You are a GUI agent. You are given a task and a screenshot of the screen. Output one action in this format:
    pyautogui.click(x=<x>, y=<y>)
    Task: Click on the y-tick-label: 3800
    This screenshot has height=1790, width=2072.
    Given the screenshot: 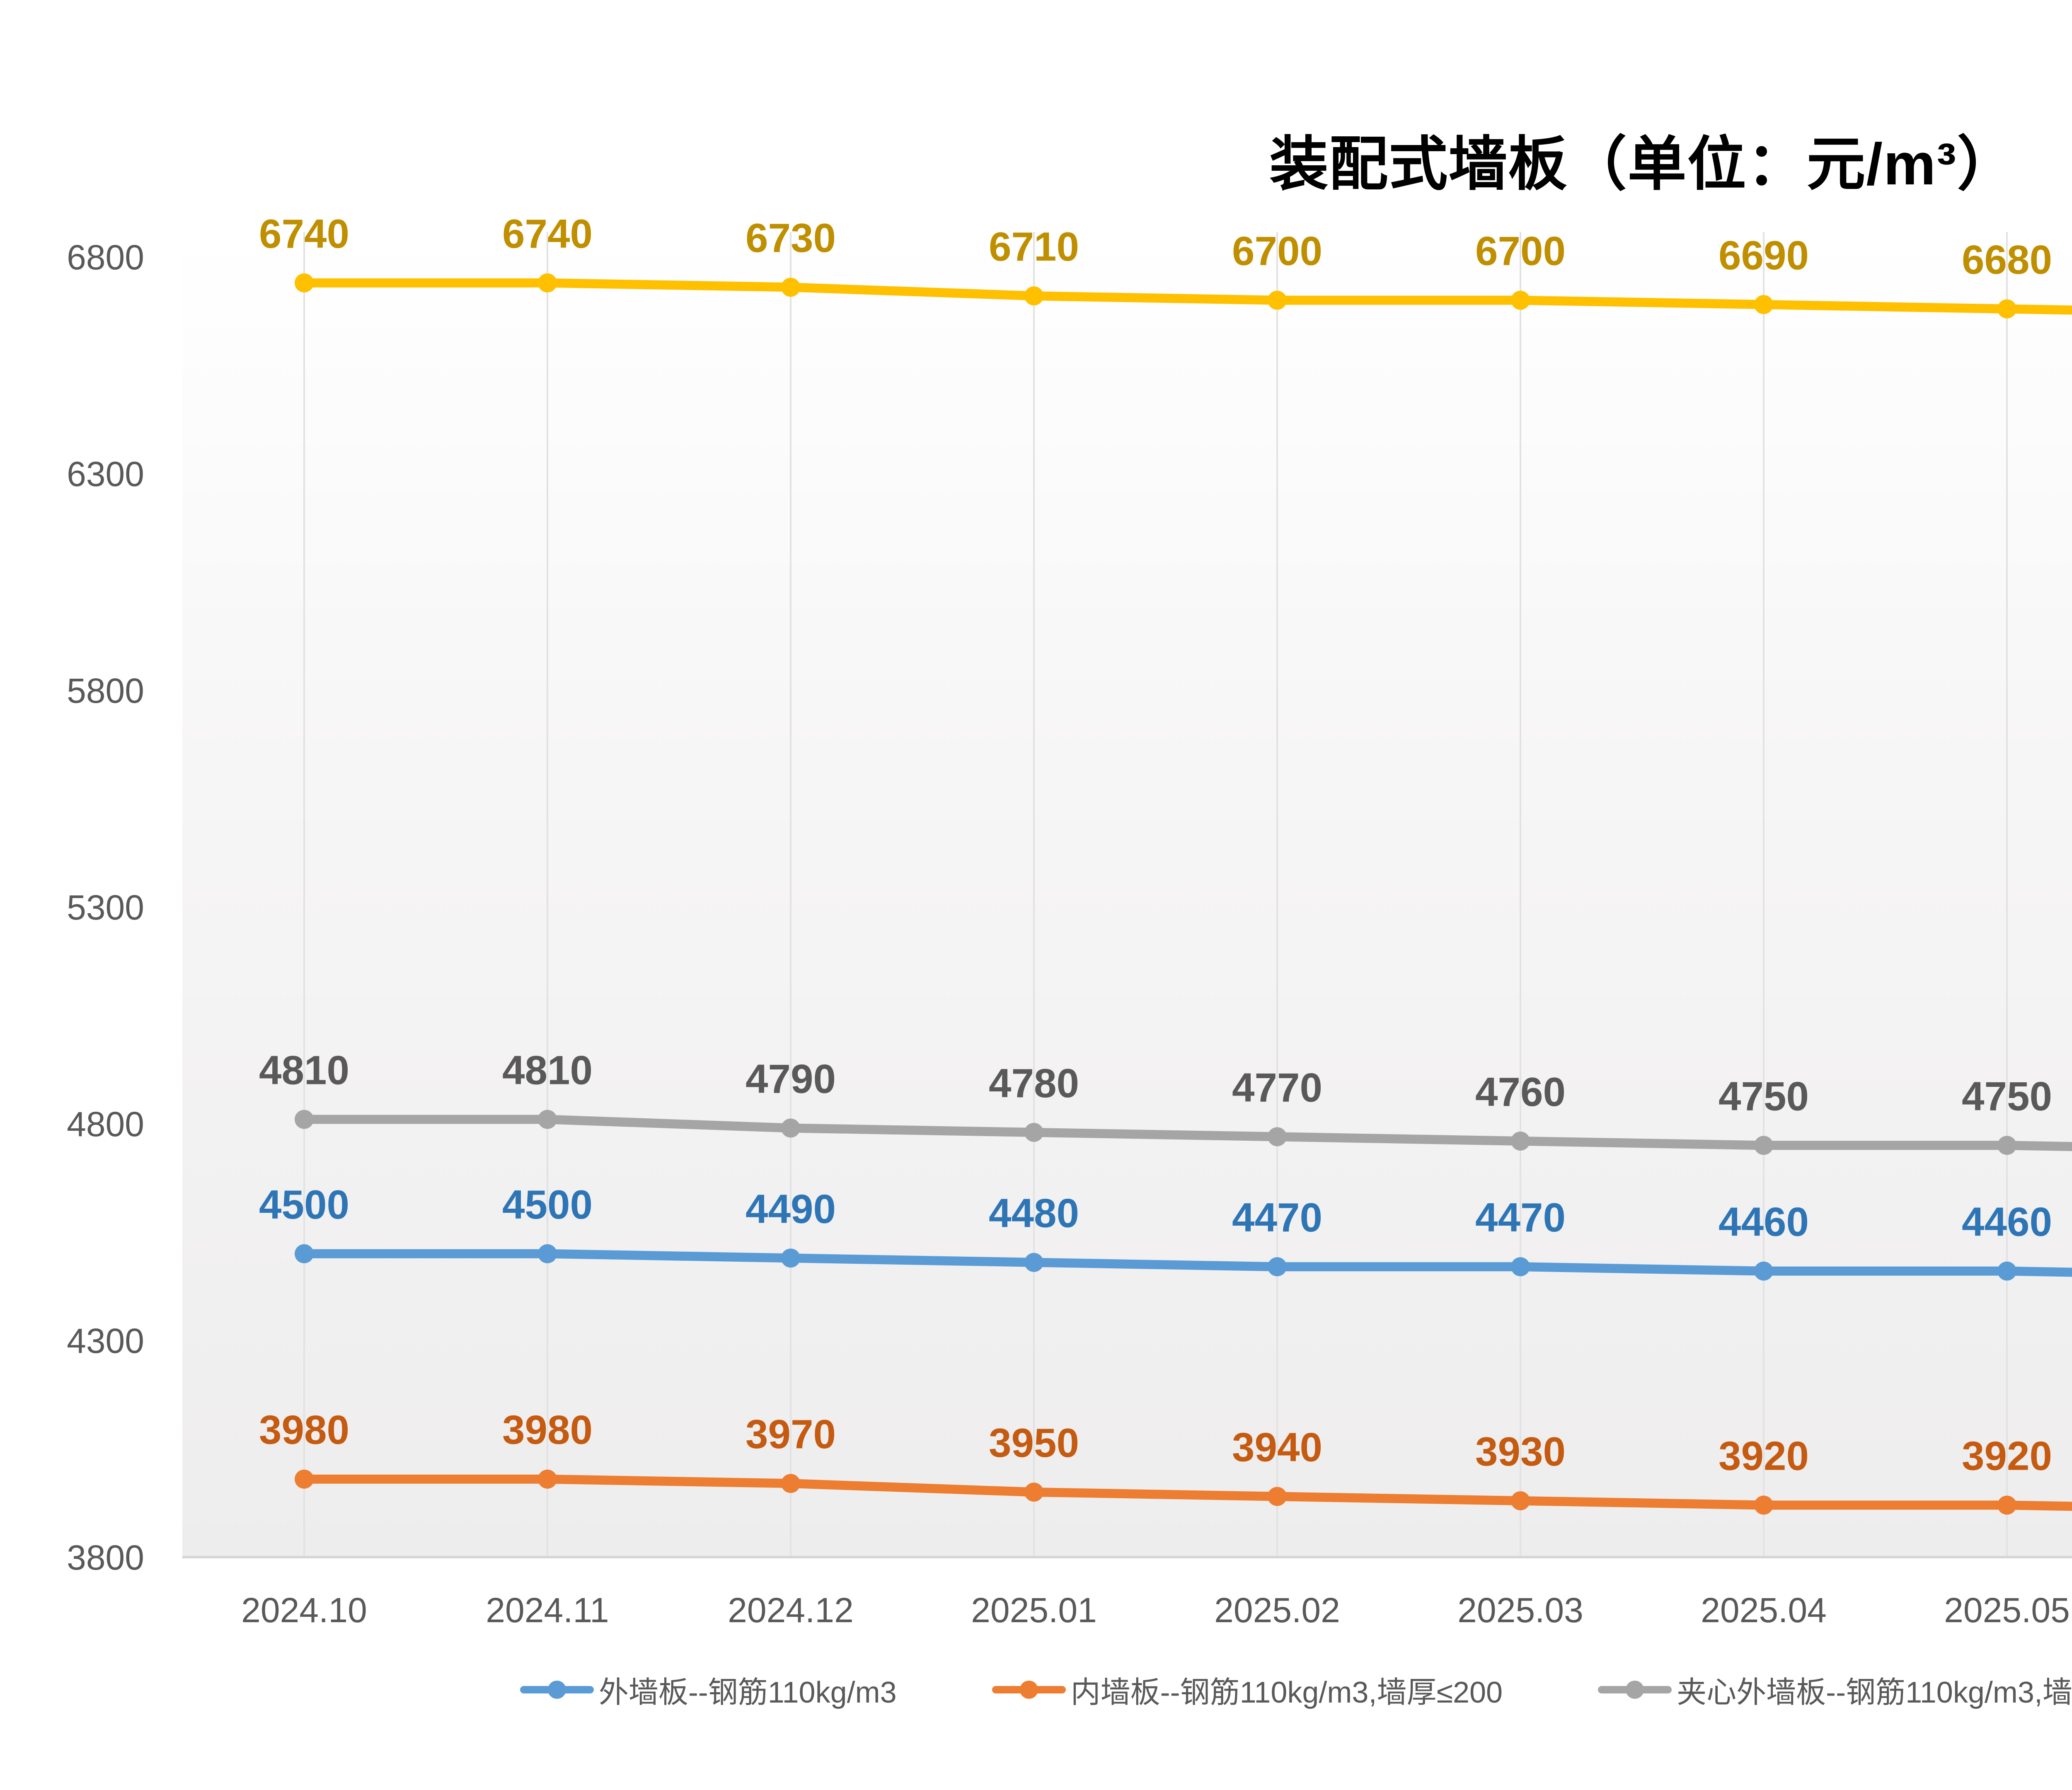 What is the action you would take?
    pyautogui.click(x=105, y=1558)
    